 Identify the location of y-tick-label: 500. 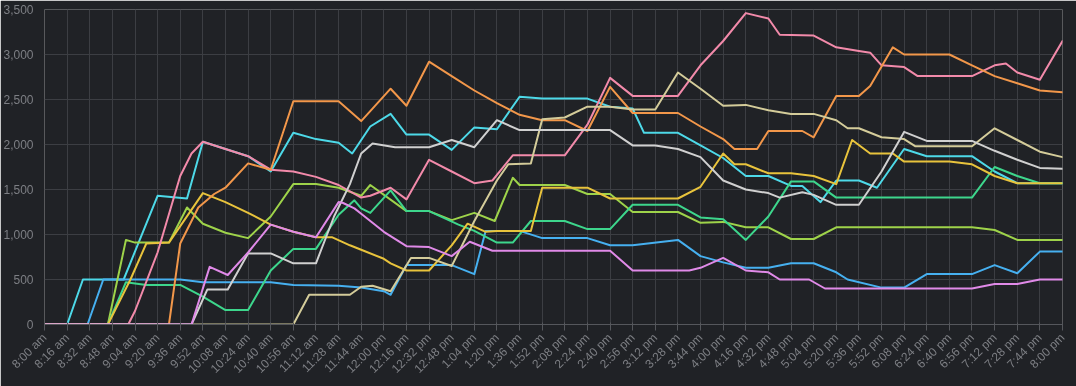
(23, 280).